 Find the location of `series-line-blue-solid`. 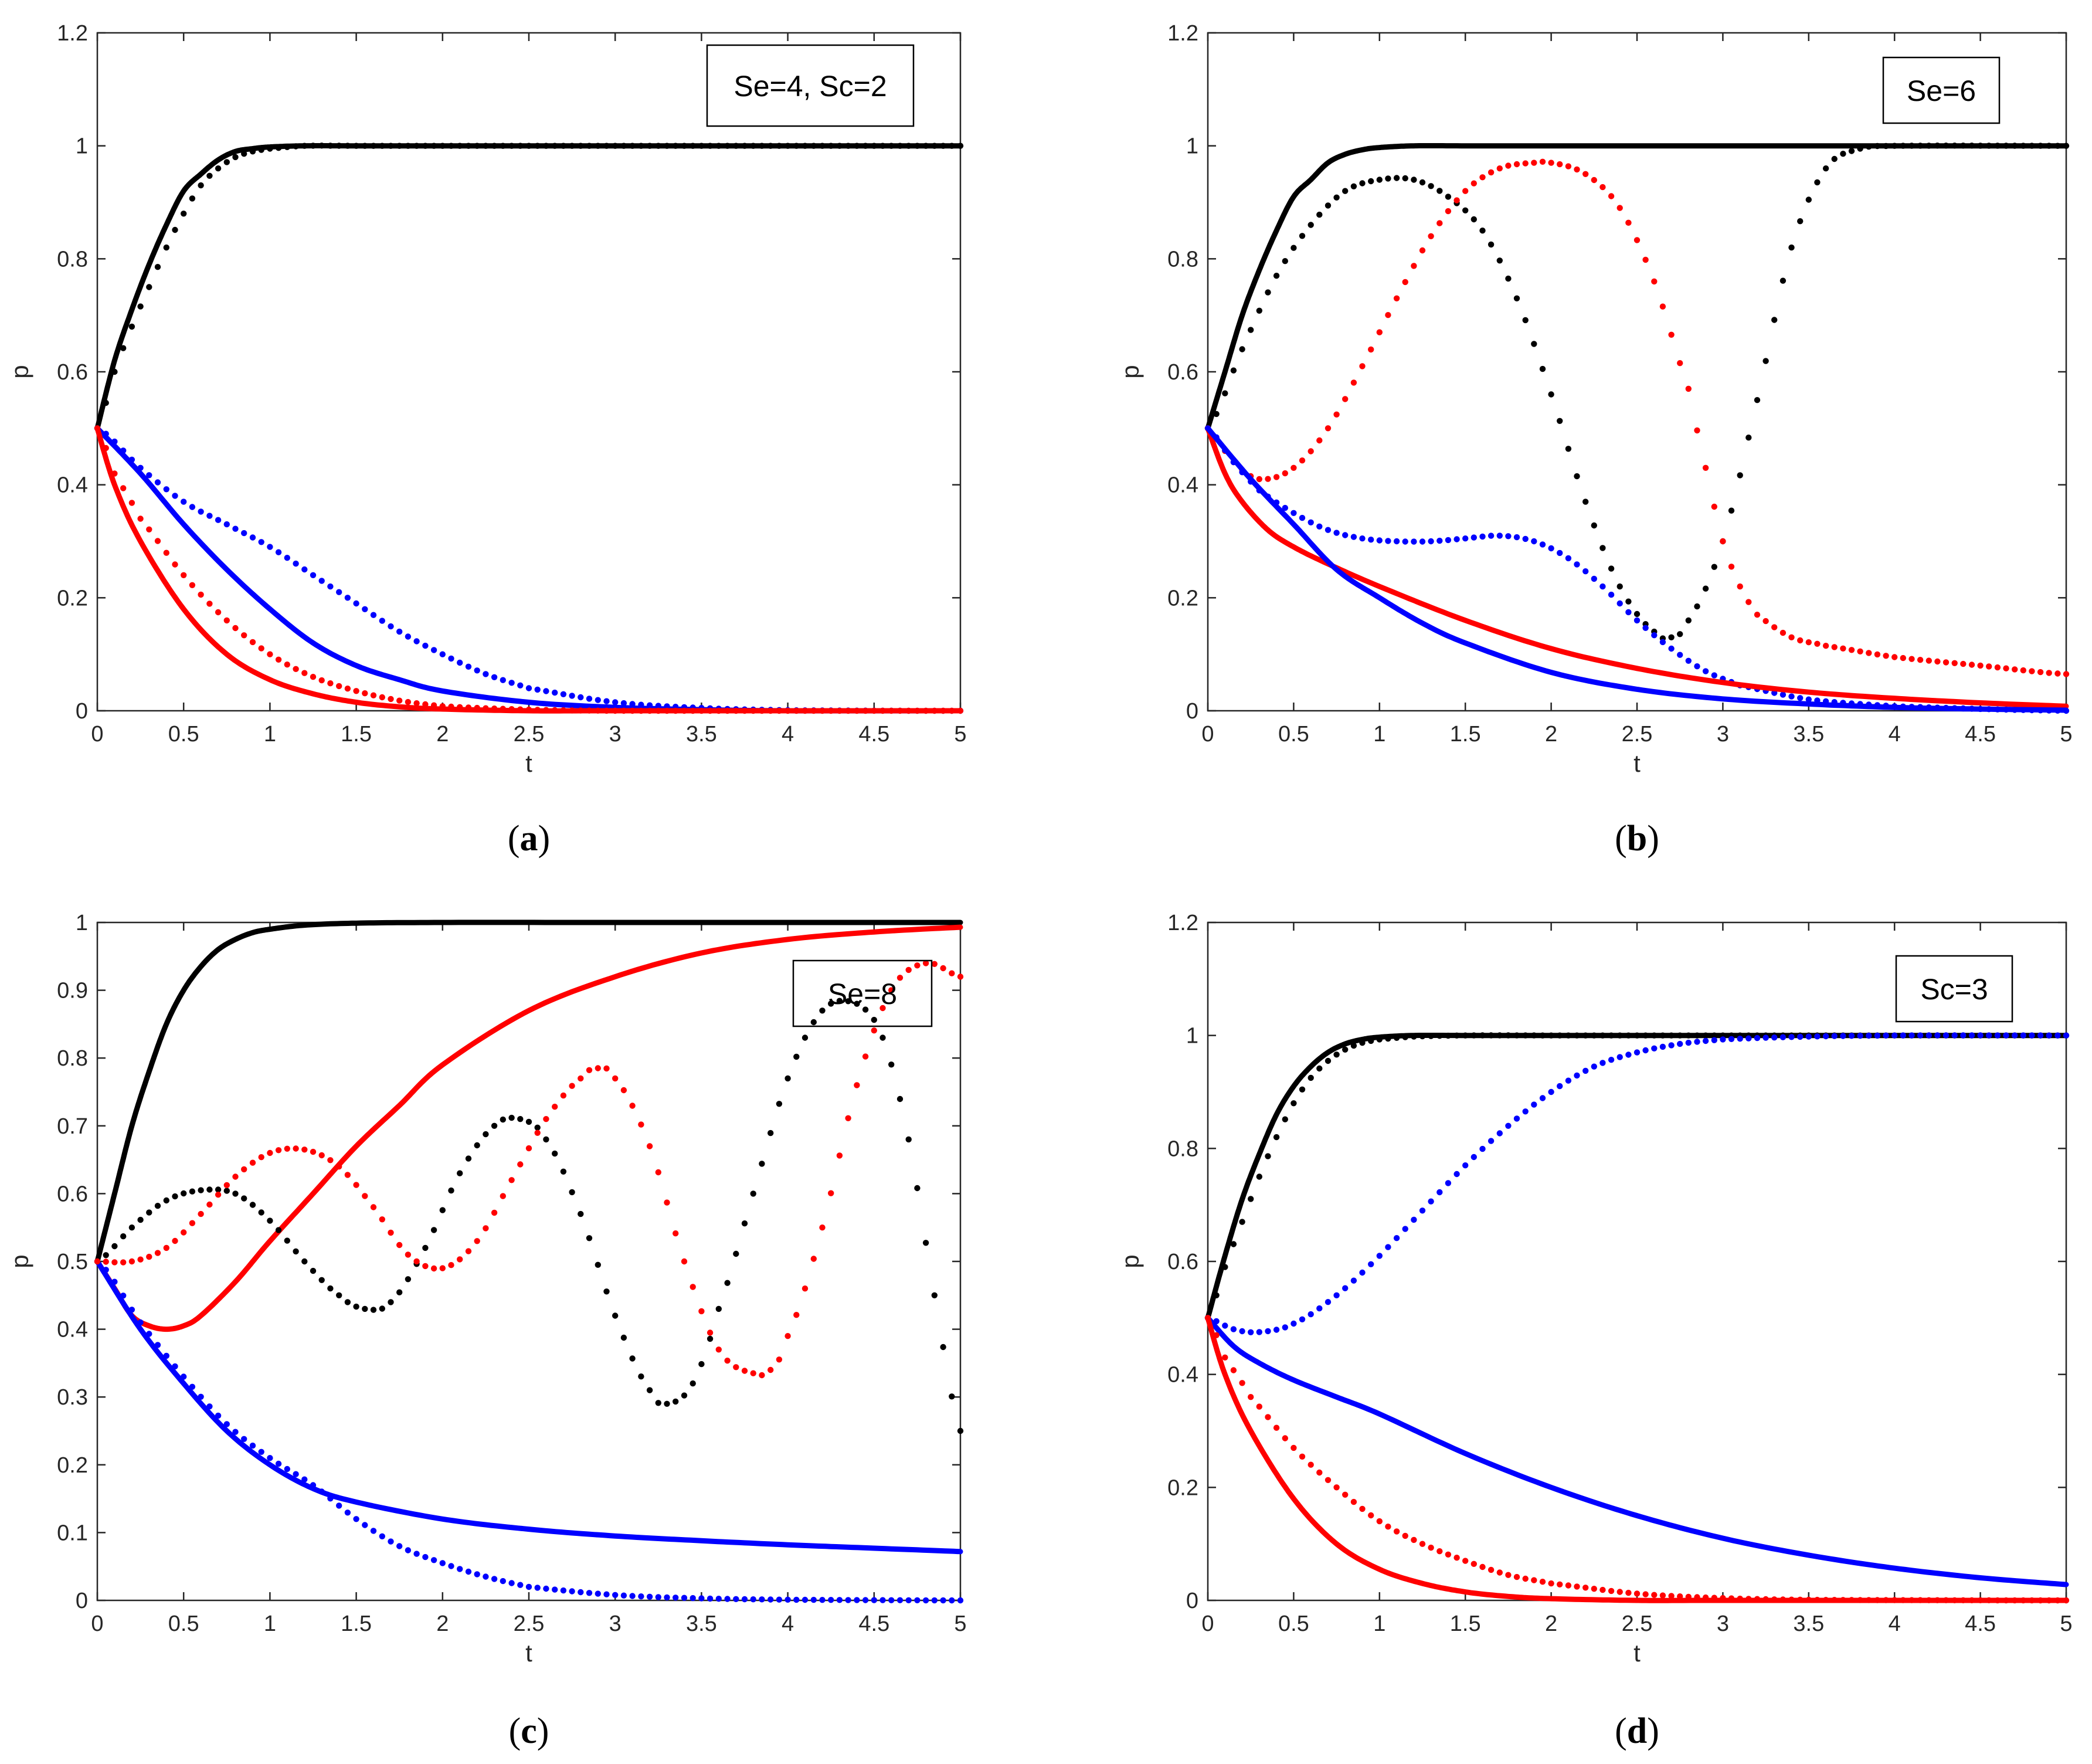

series-line-blue-solid is located at coordinates (1637, 569).